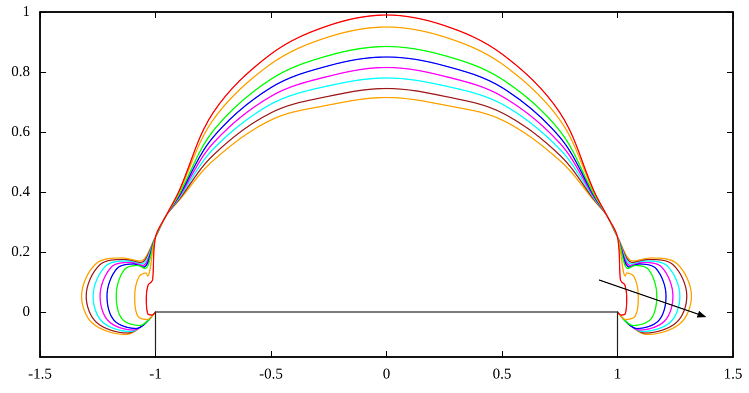 This screenshot has width=749, height=393. Describe the element at coordinates (26, 12) in the screenshot. I see `y-tick-label: 1` at that location.